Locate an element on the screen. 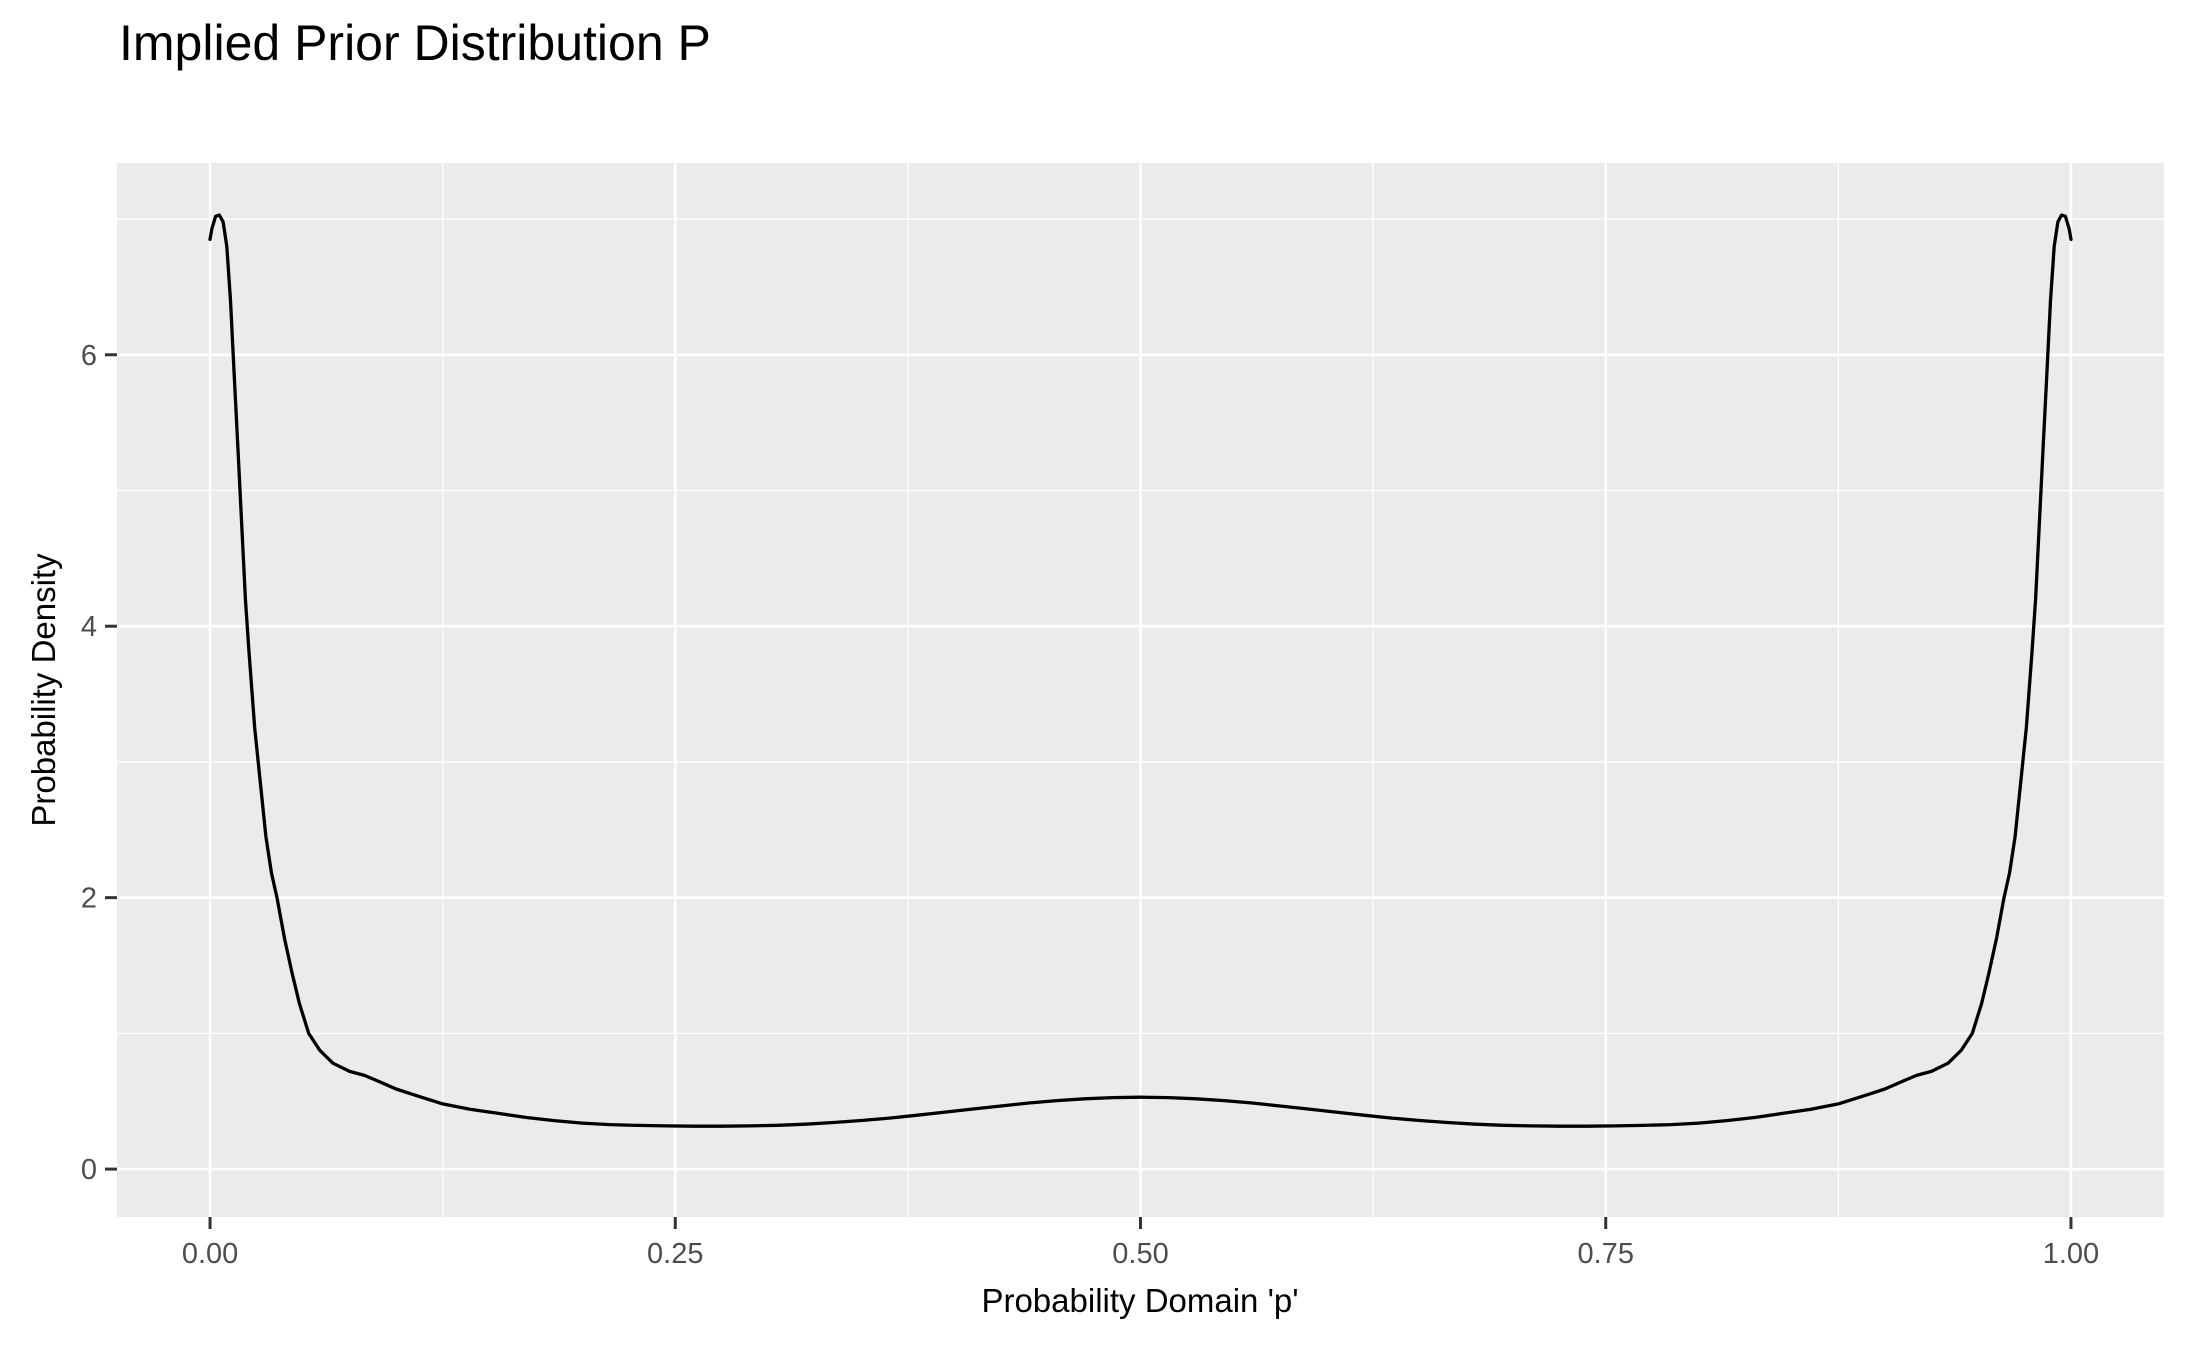  y-axis-title: Probability Density is located at coordinates (43, 690).